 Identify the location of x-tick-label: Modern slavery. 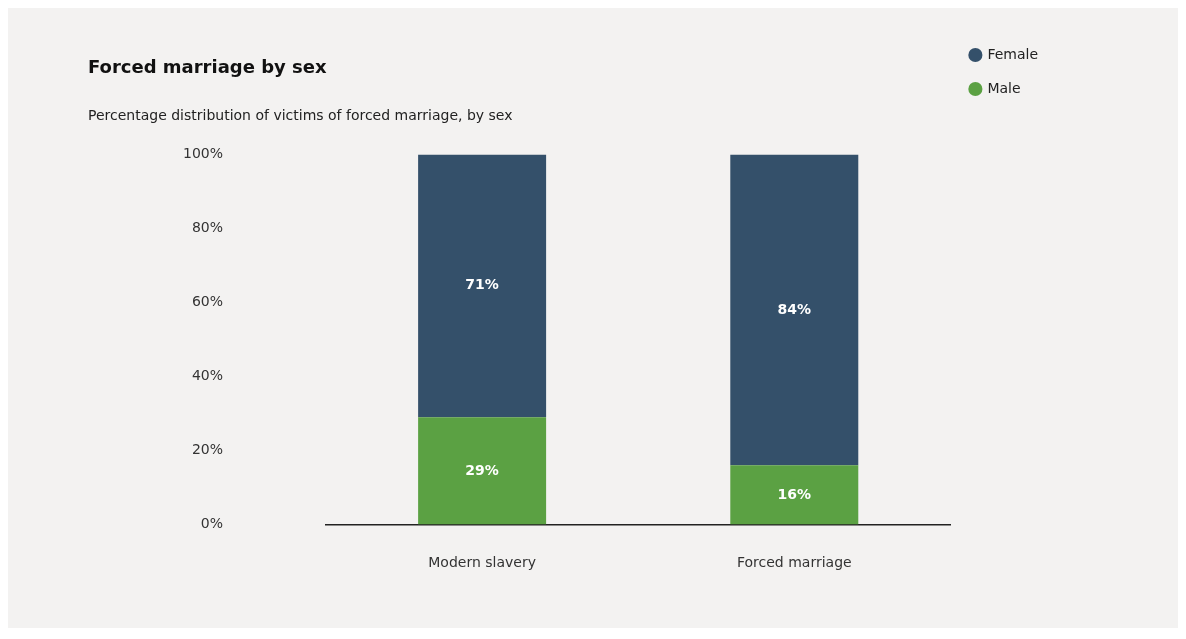
(482, 561).